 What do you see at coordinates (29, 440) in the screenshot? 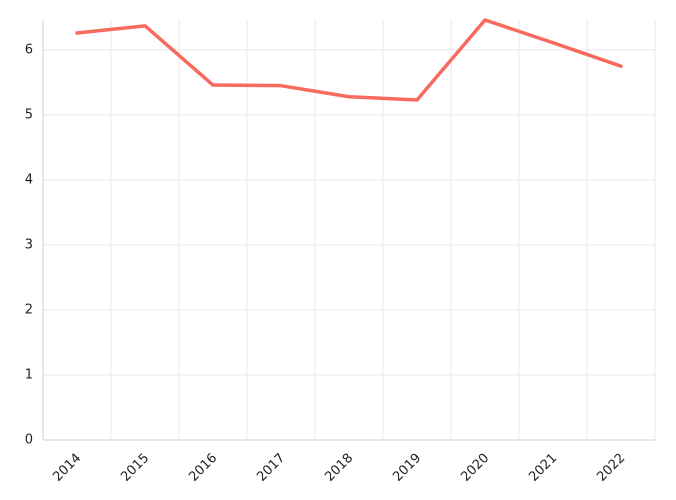
I see `y-tick-label: 0` at bounding box center [29, 440].